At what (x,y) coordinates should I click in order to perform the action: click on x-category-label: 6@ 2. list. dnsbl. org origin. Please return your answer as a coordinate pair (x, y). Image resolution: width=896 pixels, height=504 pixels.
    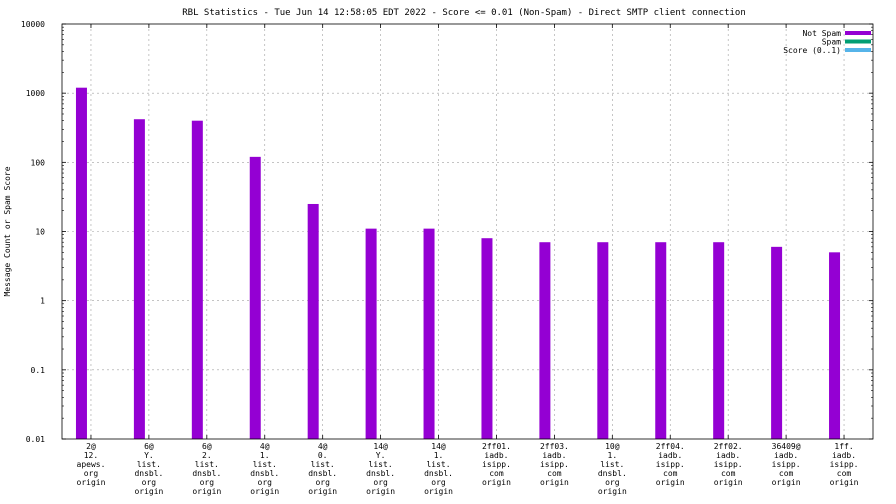
    Looking at the image, I should click on (206, 469).